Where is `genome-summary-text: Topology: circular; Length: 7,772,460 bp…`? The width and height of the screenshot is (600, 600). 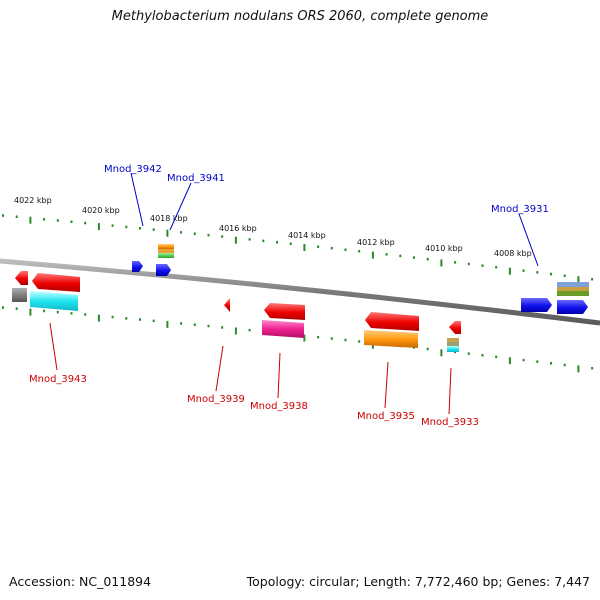 genome-summary-text: Topology: circular; Length: 7,772,460 bp… is located at coordinates (418, 581).